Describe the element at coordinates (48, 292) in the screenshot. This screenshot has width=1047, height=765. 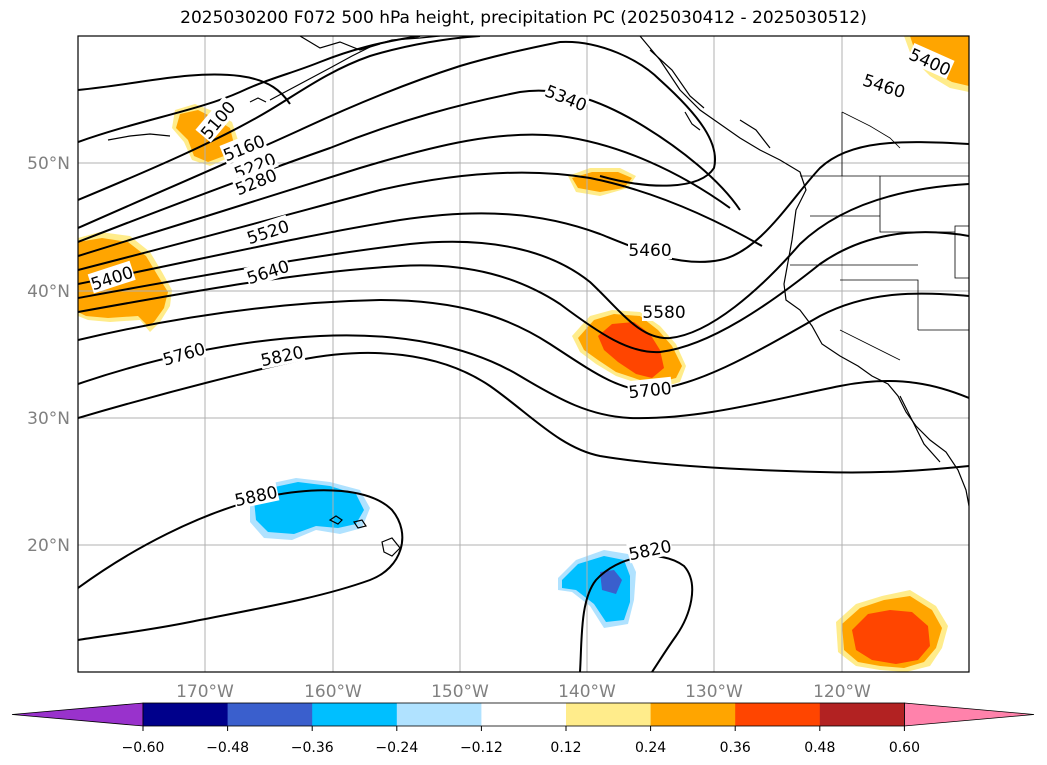
I see `lat-label-40n: 40°N` at that location.